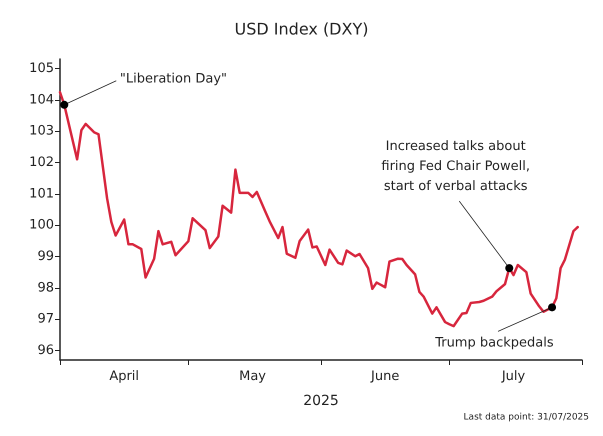 This screenshot has height=436, width=603. I want to click on annotation: Trump backpedals, so click(494, 342).